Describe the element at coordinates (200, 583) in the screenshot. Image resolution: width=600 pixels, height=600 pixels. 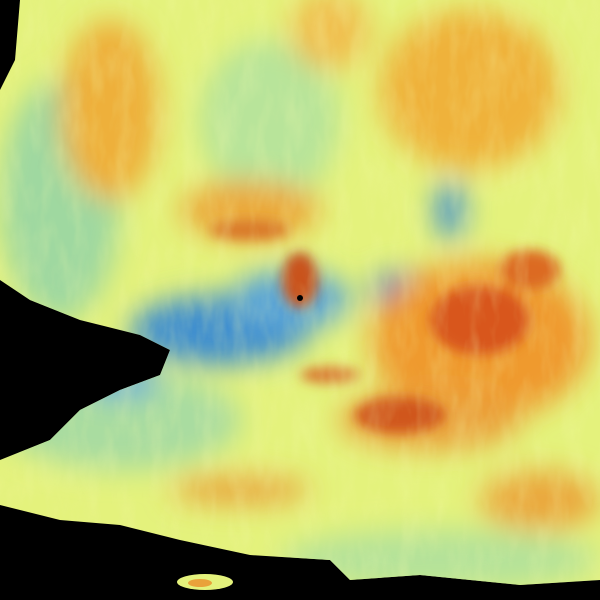
I see `echo-fragment` at that location.